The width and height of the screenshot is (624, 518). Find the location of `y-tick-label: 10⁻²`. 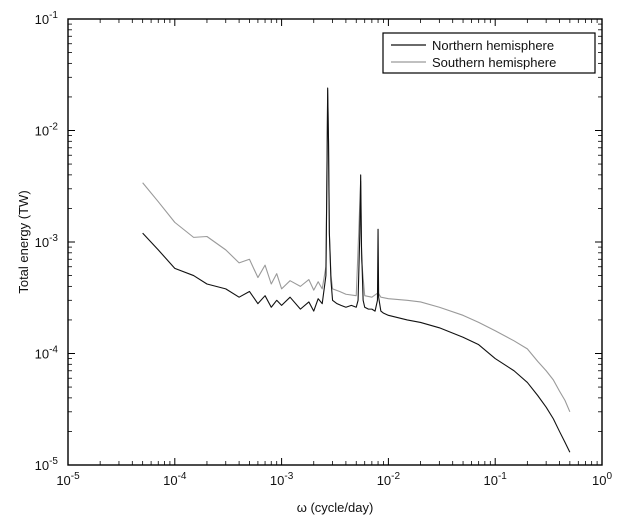

y-tick-label: 10⁻² is located at coordinates (47, 130).